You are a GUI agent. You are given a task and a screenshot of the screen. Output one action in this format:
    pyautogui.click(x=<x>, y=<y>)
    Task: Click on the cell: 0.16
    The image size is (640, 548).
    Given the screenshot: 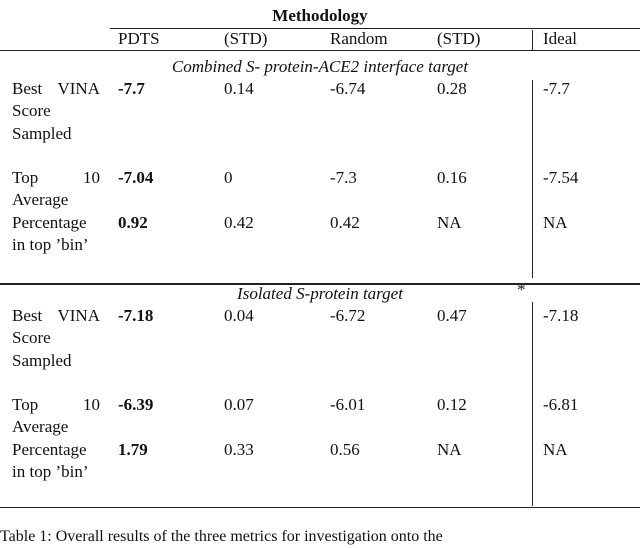 What is the action you would take?
    pyautogui.click(x=452, y=177)
    